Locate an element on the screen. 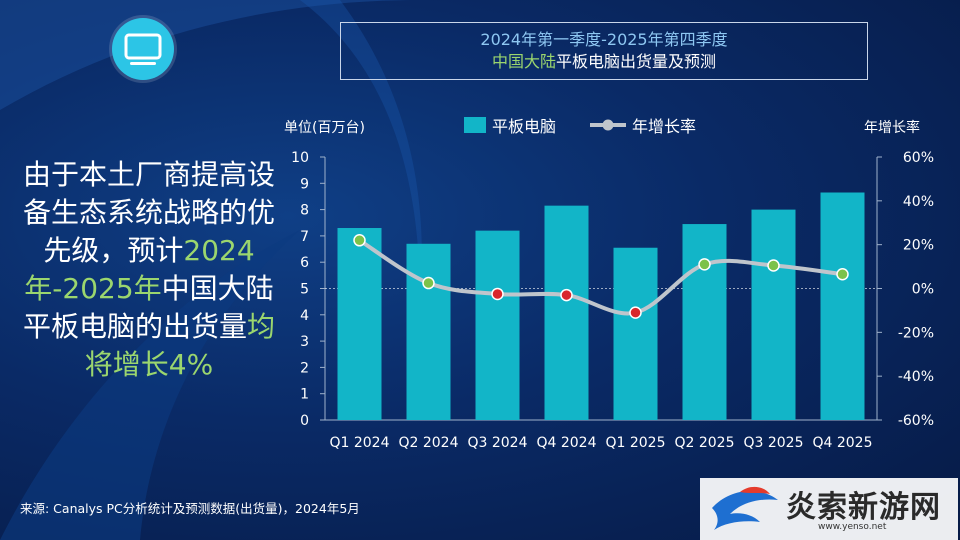 This screenshot has height=540, width=960. chart-title-box: 2024年第一季度-2025年第四季度 中国大陆平板电脑出货量及预测 is located at coordinates (604, 51).